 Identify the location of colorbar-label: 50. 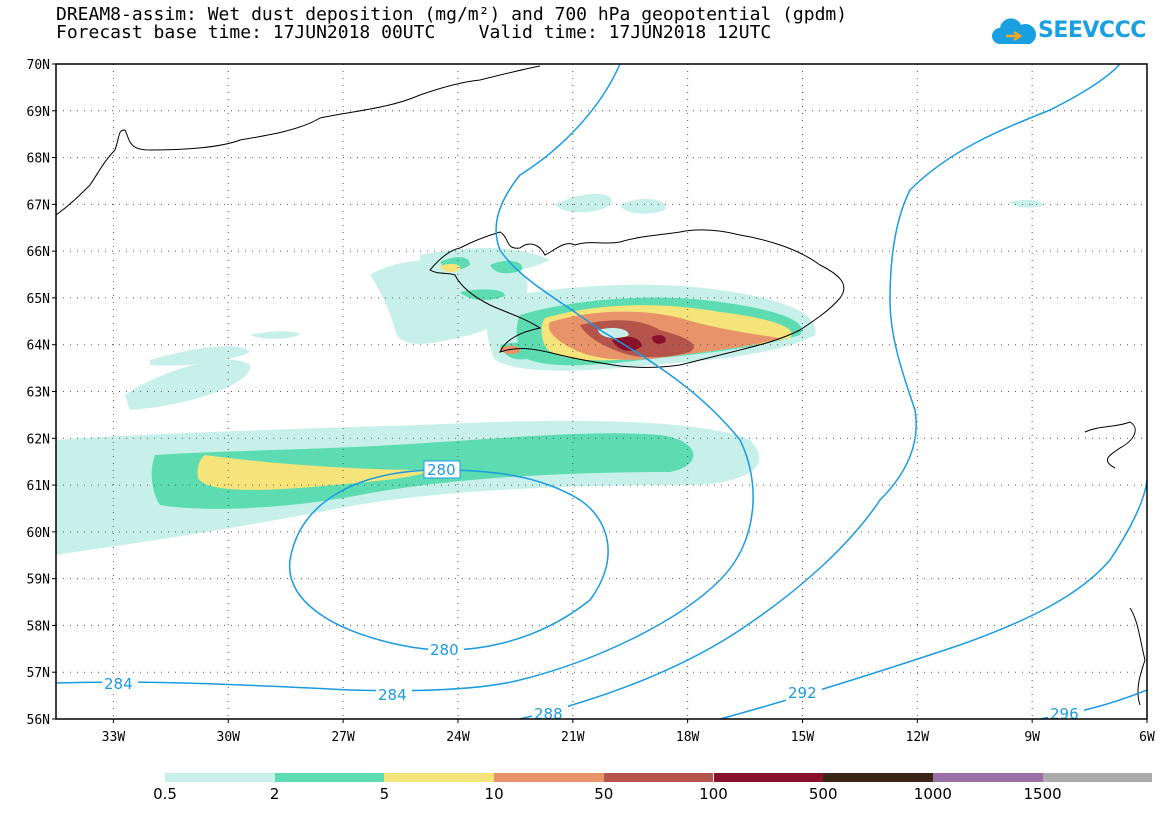
(604, 794).